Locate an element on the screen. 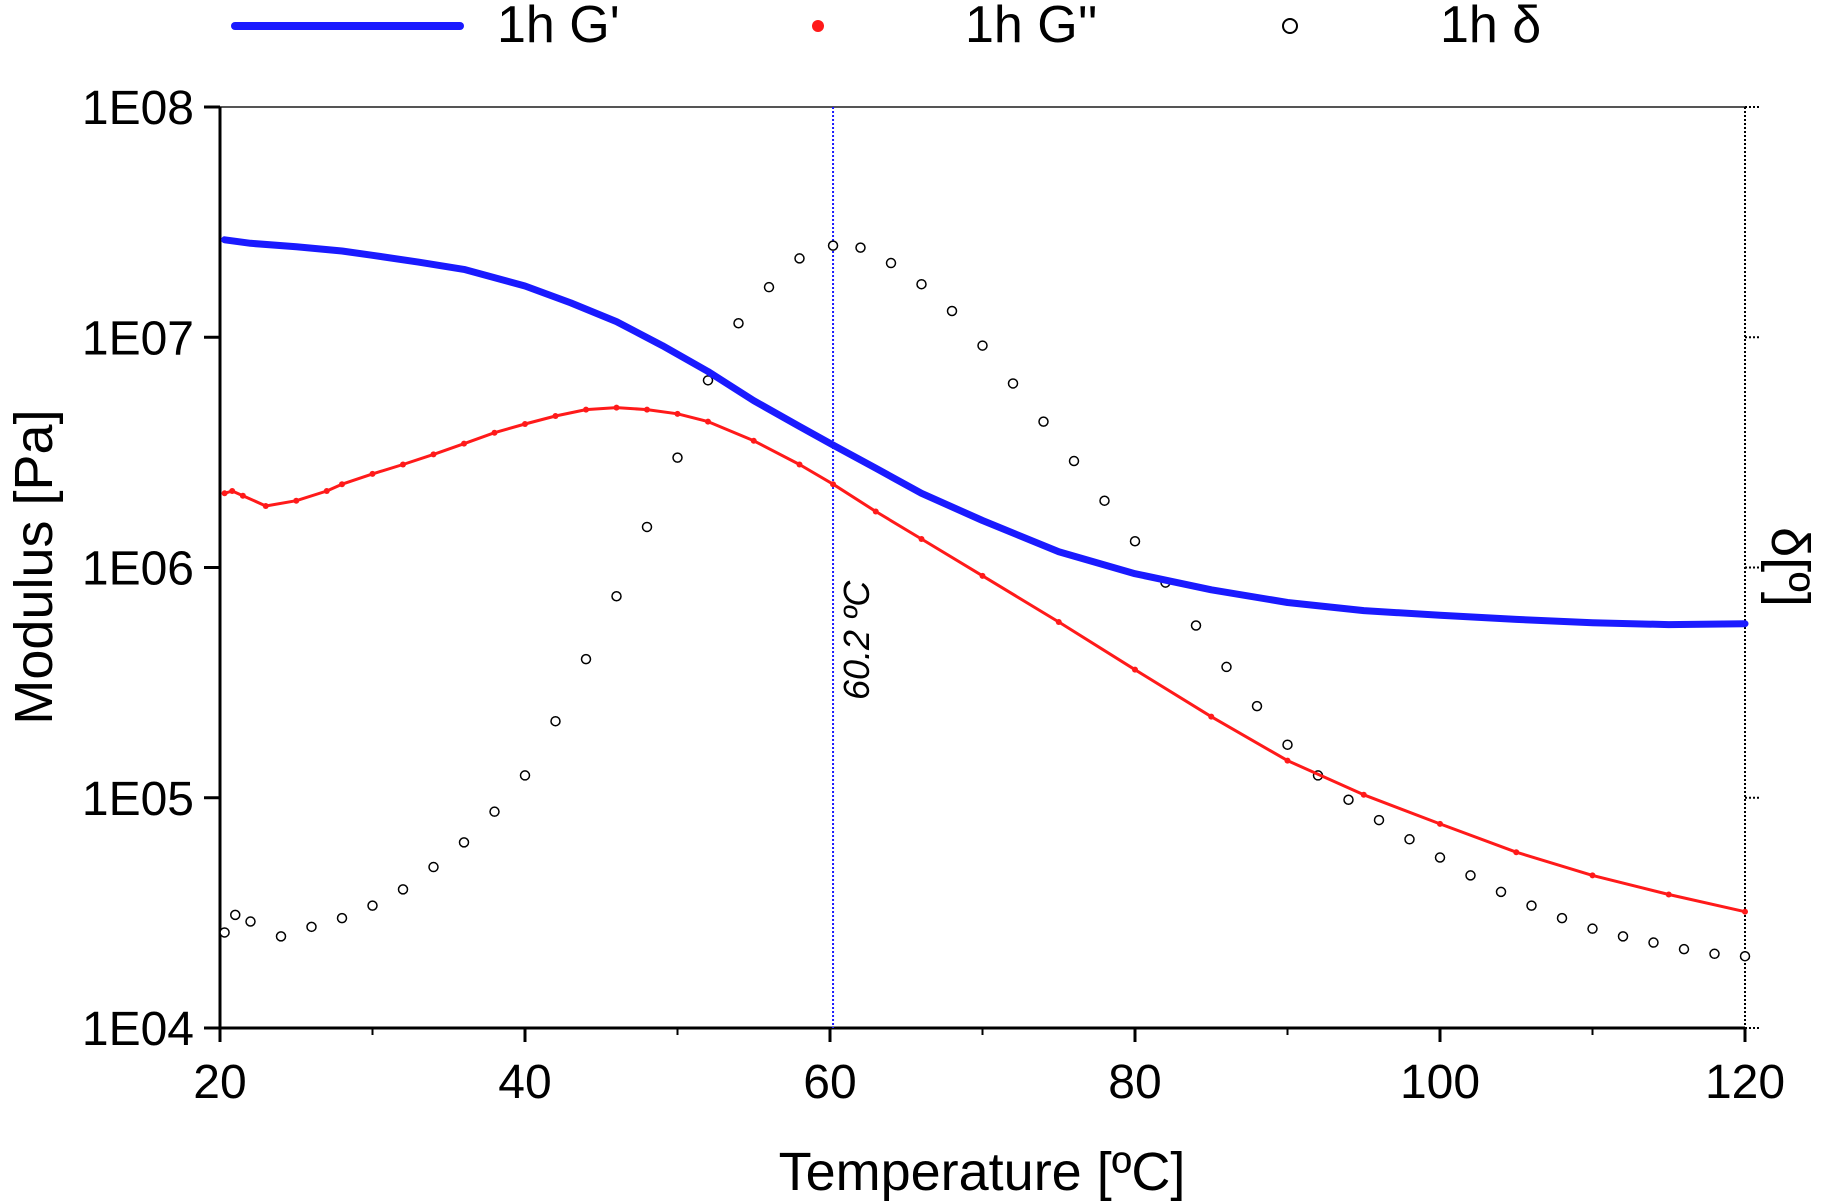 The height and width of the screenshot is (1202, 1823). y2-ticks is located at coordinates (1753, 567).